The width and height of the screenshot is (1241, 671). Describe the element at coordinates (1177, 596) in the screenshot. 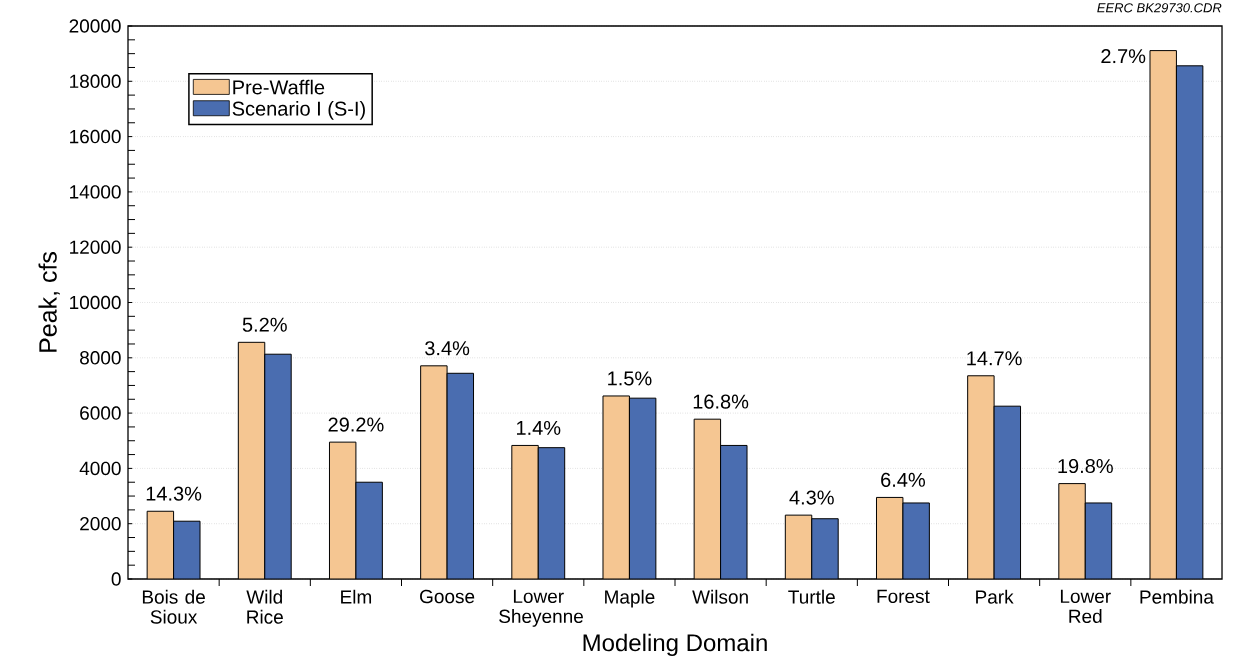

I see `x-tick-label: Pembina` at that location.